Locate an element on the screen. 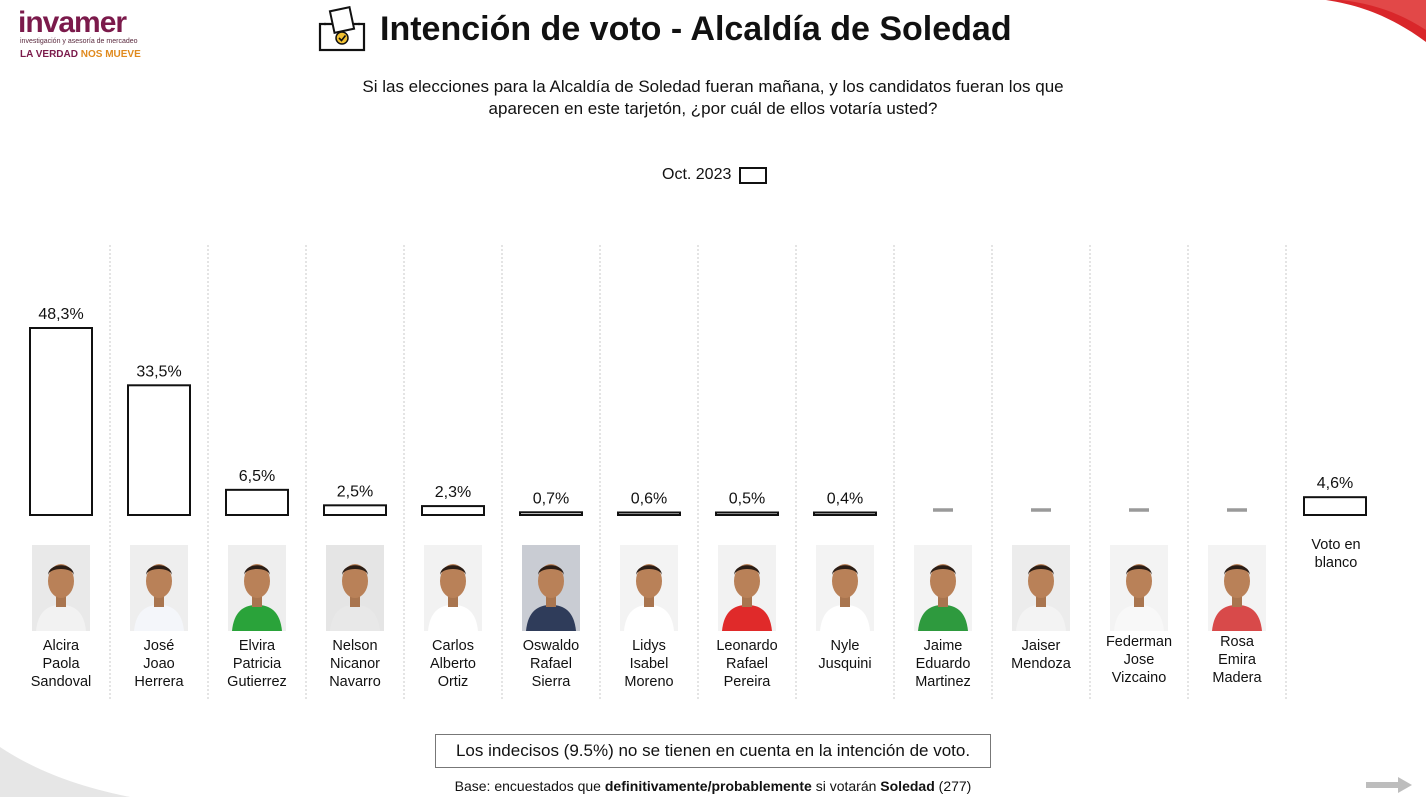 The width and height of the screenshot is (1426, 797). page-title: Intención de voto - Alcaldía de Soledad is located at coordinates (696, 29).